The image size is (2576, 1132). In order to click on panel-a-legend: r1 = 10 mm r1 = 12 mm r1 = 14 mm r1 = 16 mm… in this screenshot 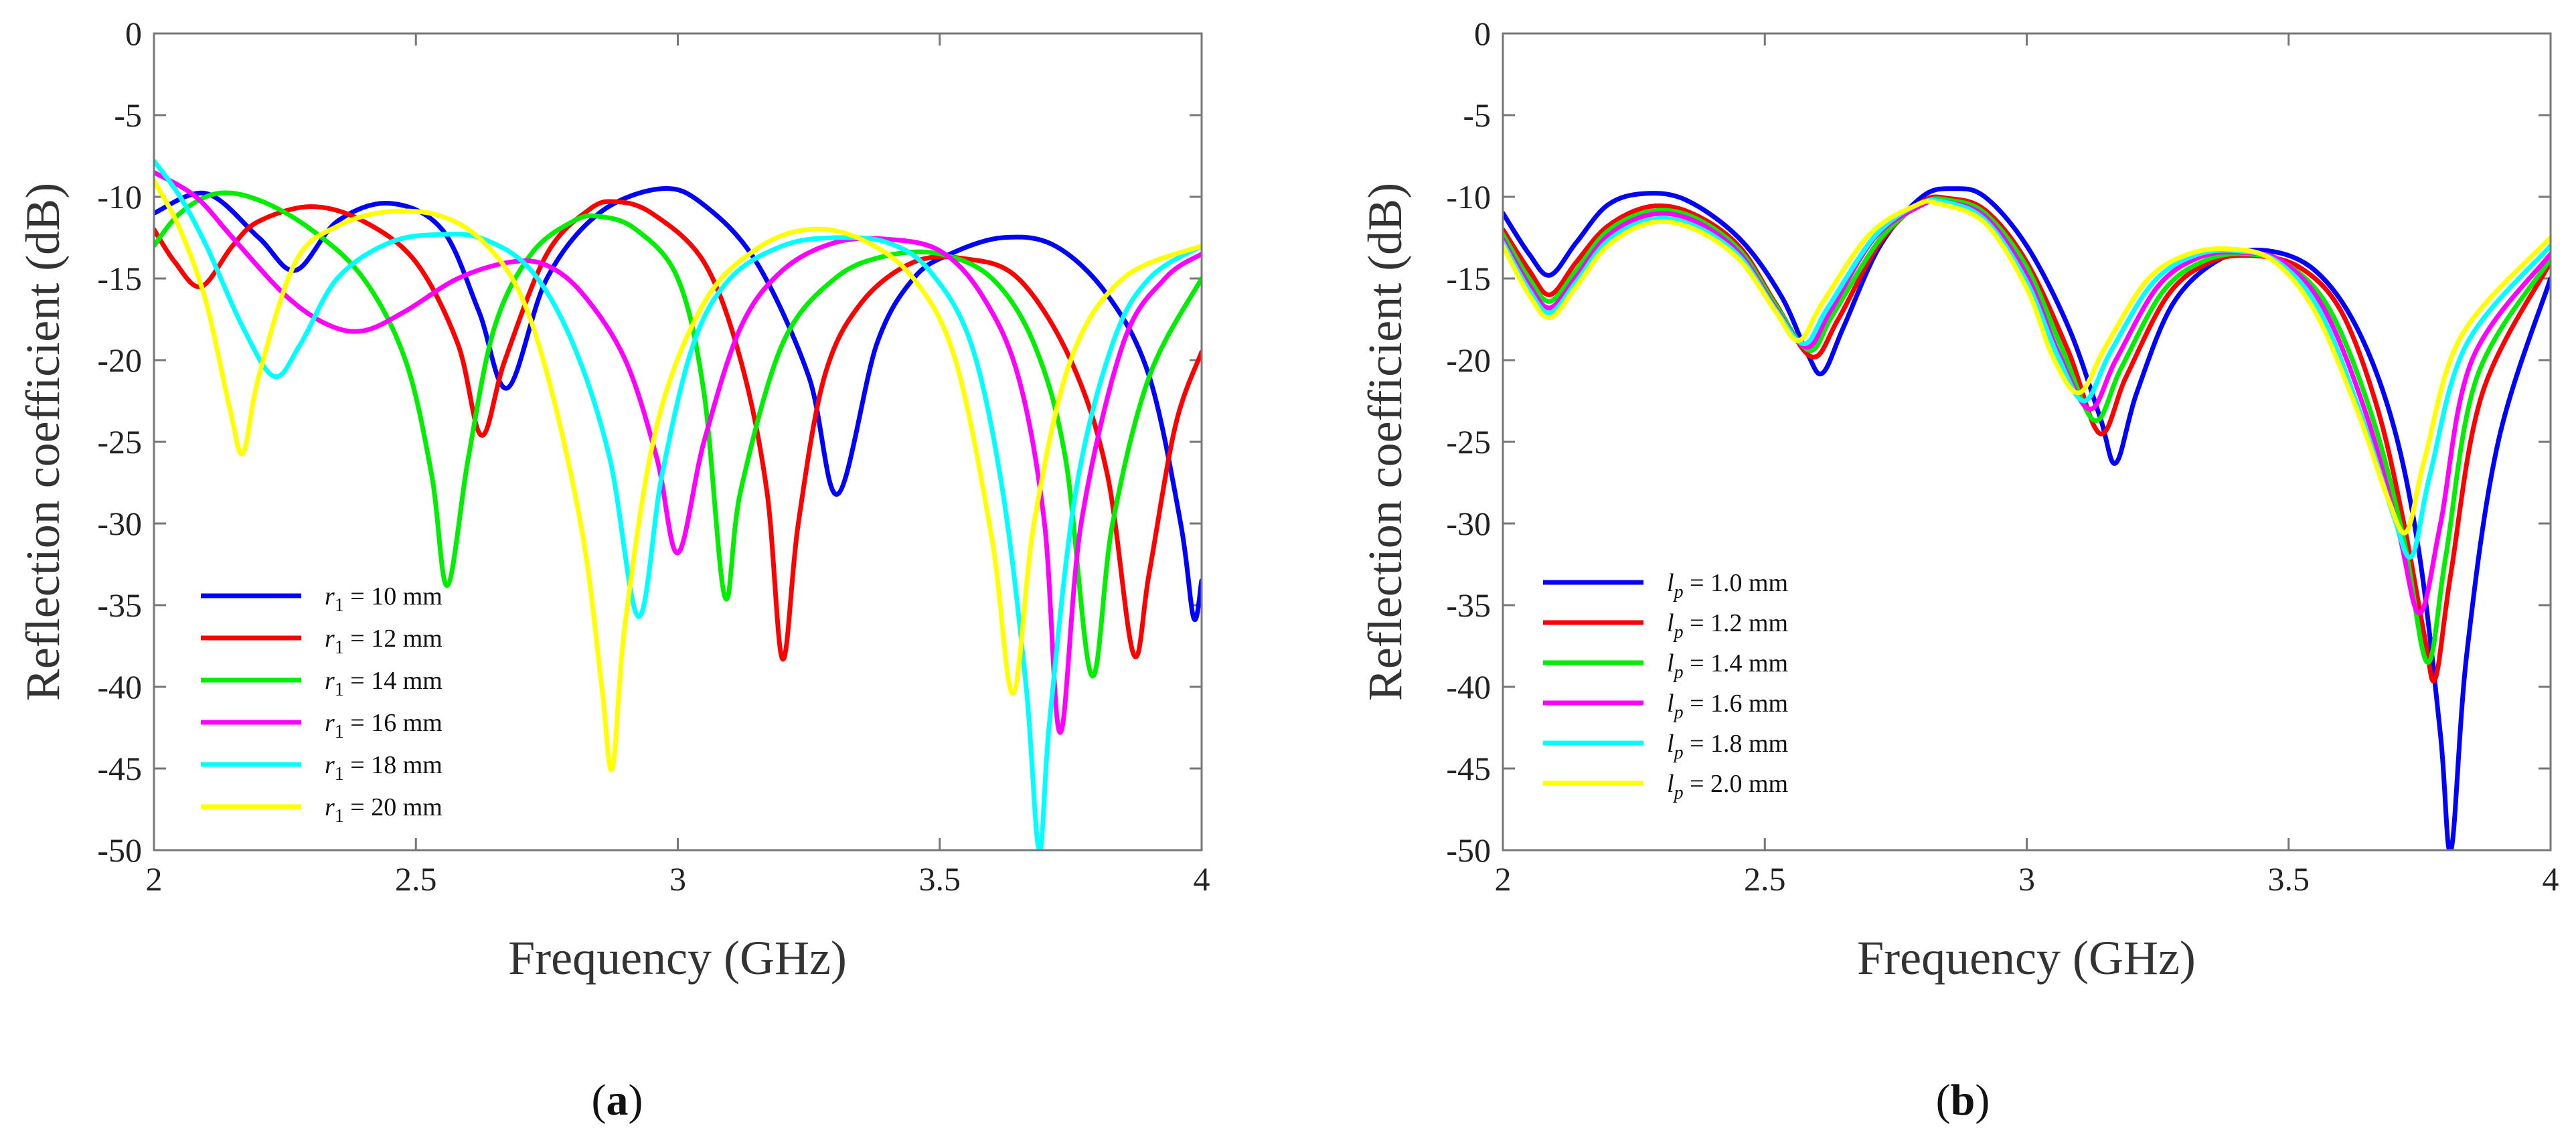, I will do `click(322, 704)`.